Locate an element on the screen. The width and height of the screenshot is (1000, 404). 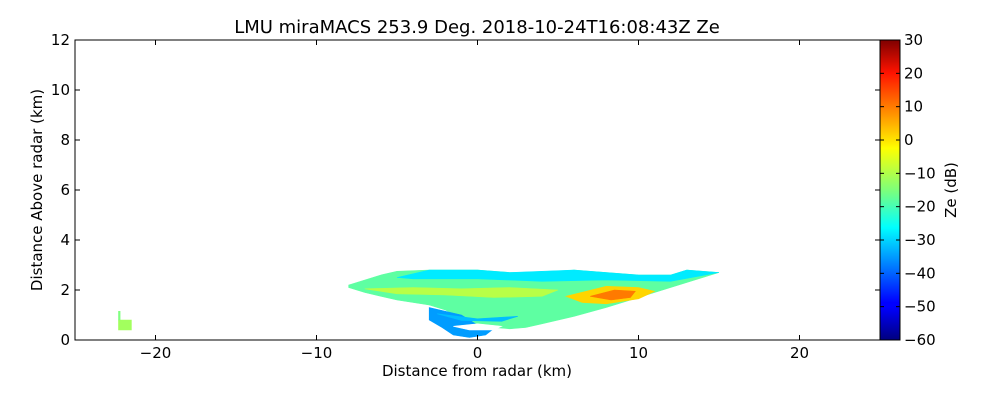
echo-lower-weak-band is located at coordinates (477, 317).